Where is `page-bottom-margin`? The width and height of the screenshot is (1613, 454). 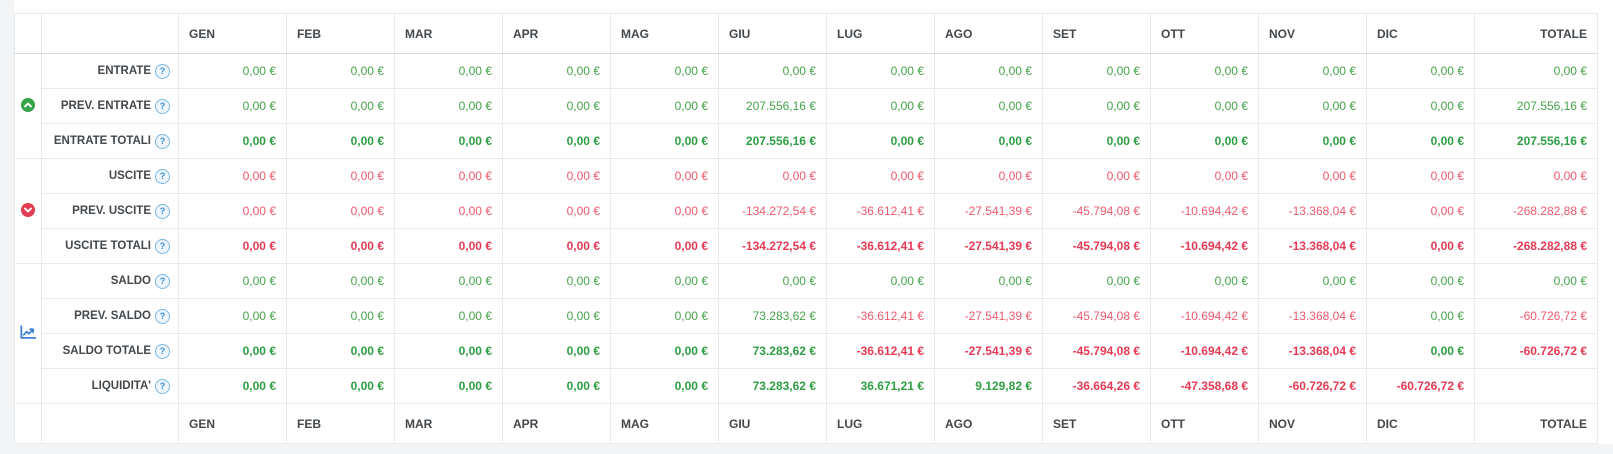
page-bottom-margin is located at coordinates (806, 449).